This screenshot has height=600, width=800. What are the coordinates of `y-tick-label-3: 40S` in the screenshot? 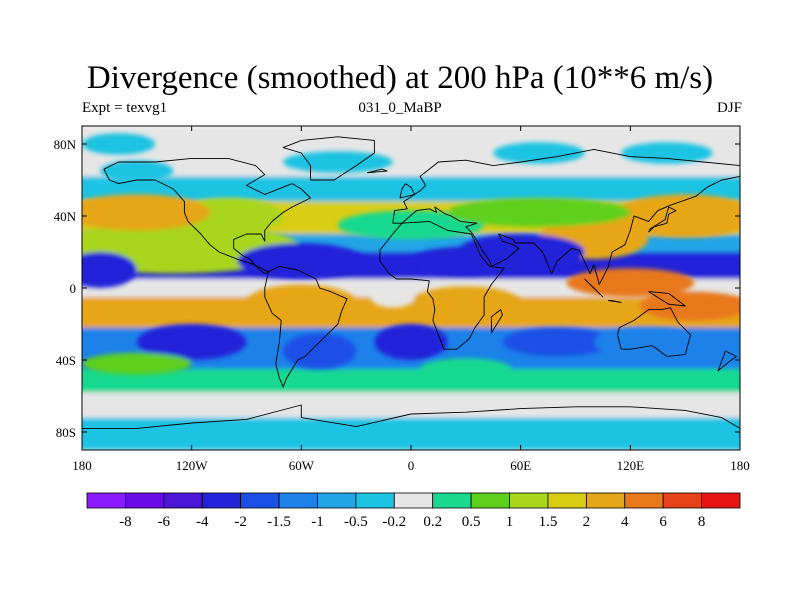 It's located at (66, 360).